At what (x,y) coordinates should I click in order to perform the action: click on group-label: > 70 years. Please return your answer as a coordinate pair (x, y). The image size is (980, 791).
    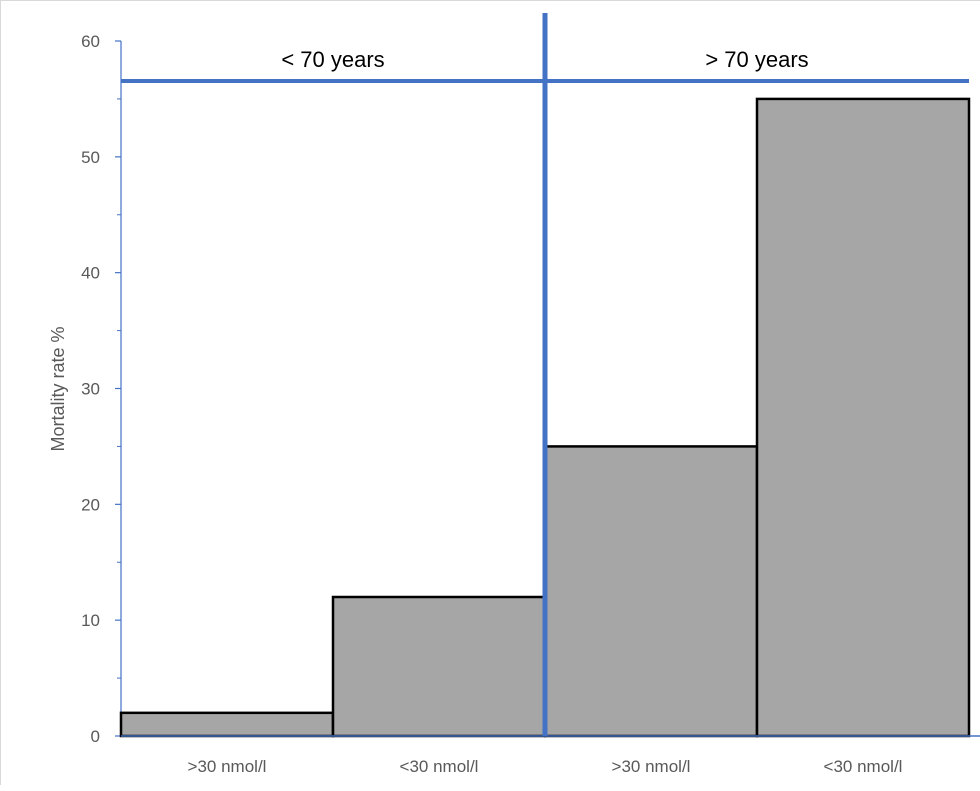
    Looking at the image, I should click on (756, 59).